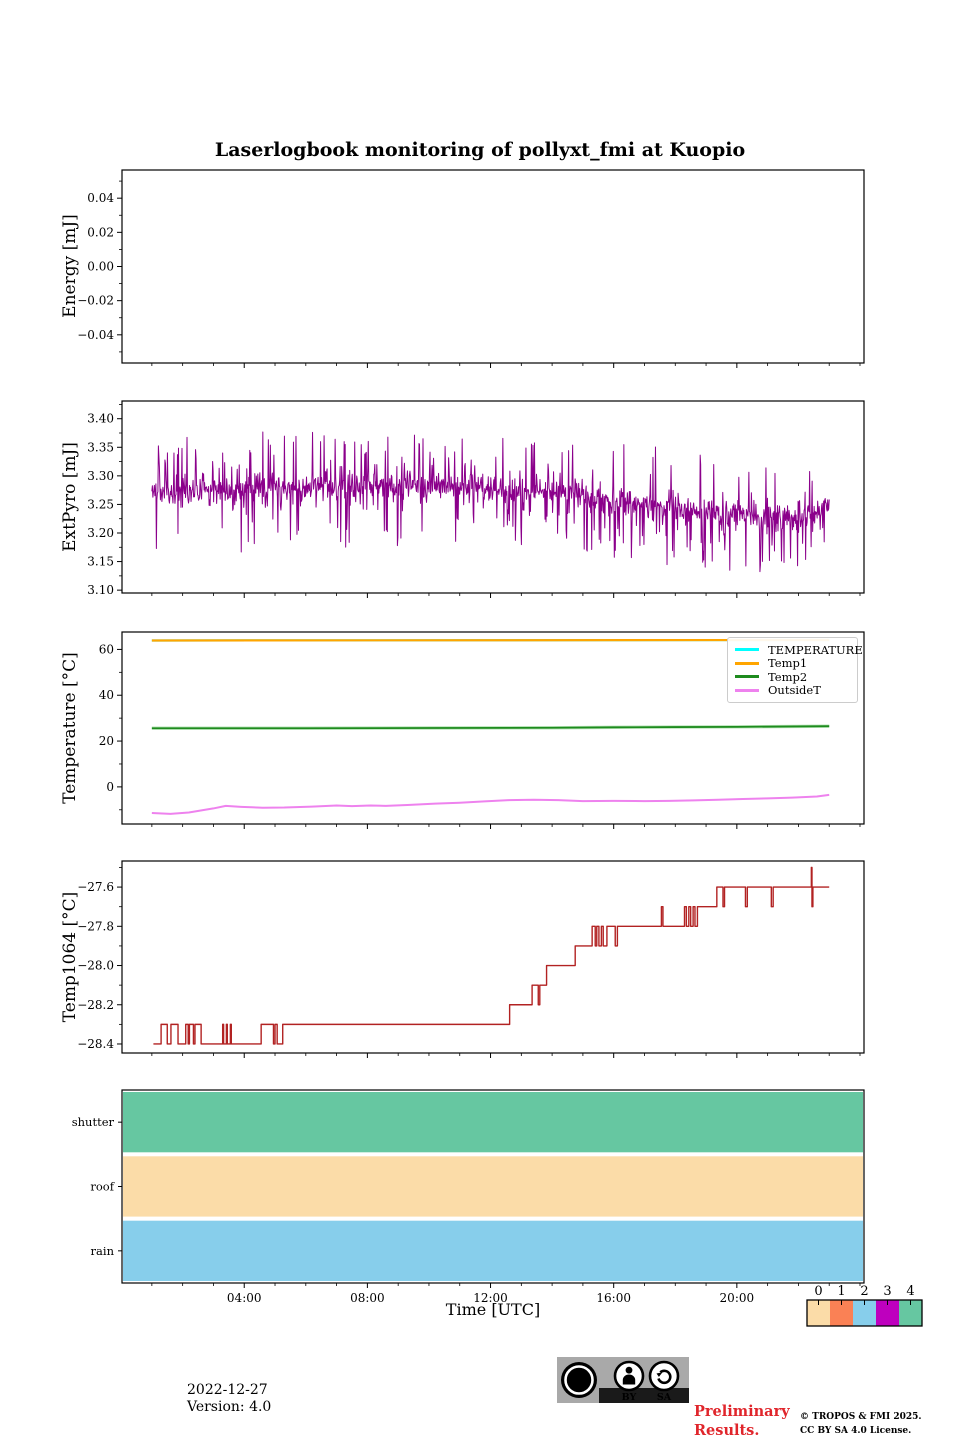 The image size is (960, 1440). I want to click on ylabel-extpyro: ExtPyro [mJ], so click(70, 497).